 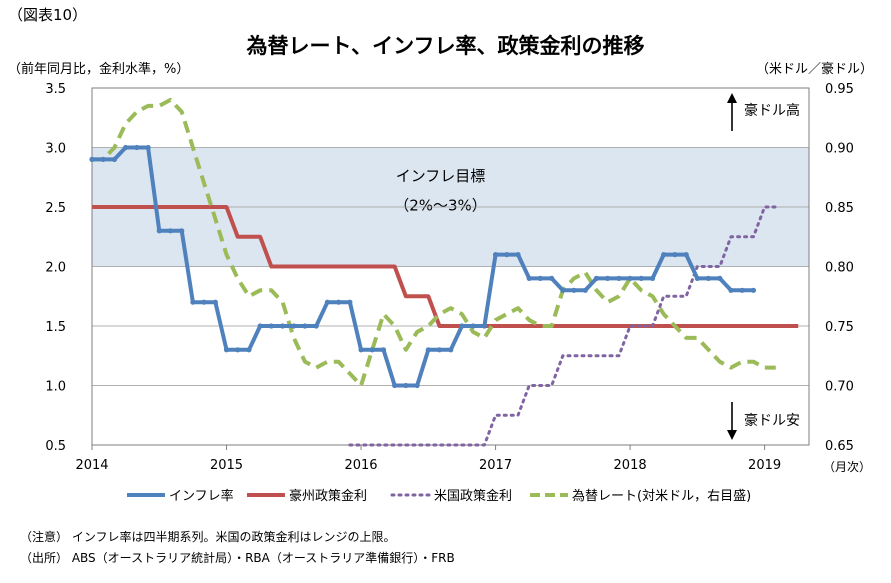 What do you see at coordinates (495, 465) in the screenshot?
I see `x-tick-label: 2017` at bounding box center [495, 465].